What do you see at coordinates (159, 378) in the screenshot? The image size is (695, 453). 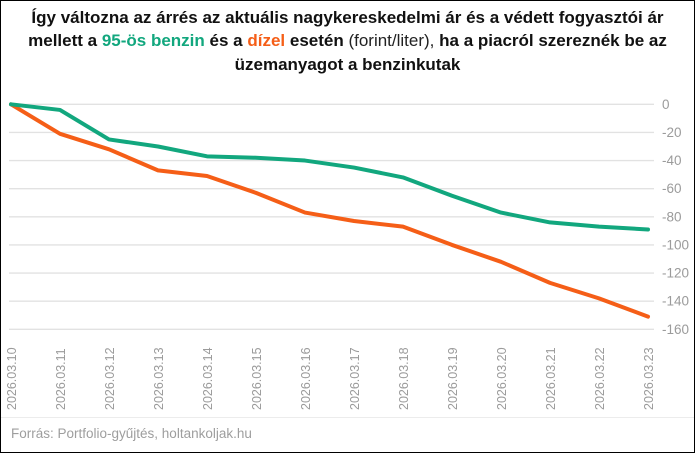 I see `x-tick-label: 2026.03.13` at bounding box center [159, 378].